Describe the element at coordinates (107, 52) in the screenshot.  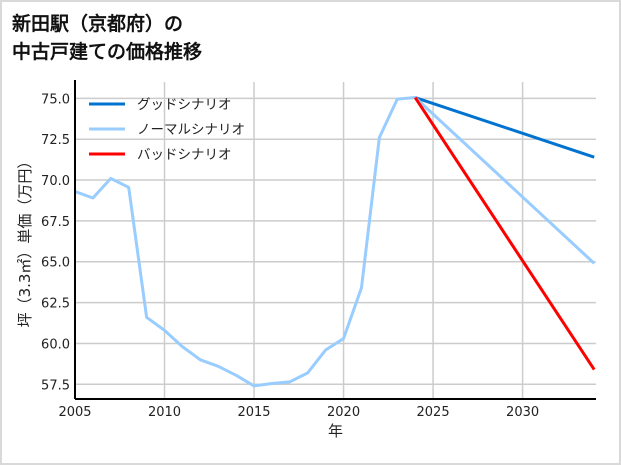
I see `title-line-2: 中古戸建ての価格推移` at that location.